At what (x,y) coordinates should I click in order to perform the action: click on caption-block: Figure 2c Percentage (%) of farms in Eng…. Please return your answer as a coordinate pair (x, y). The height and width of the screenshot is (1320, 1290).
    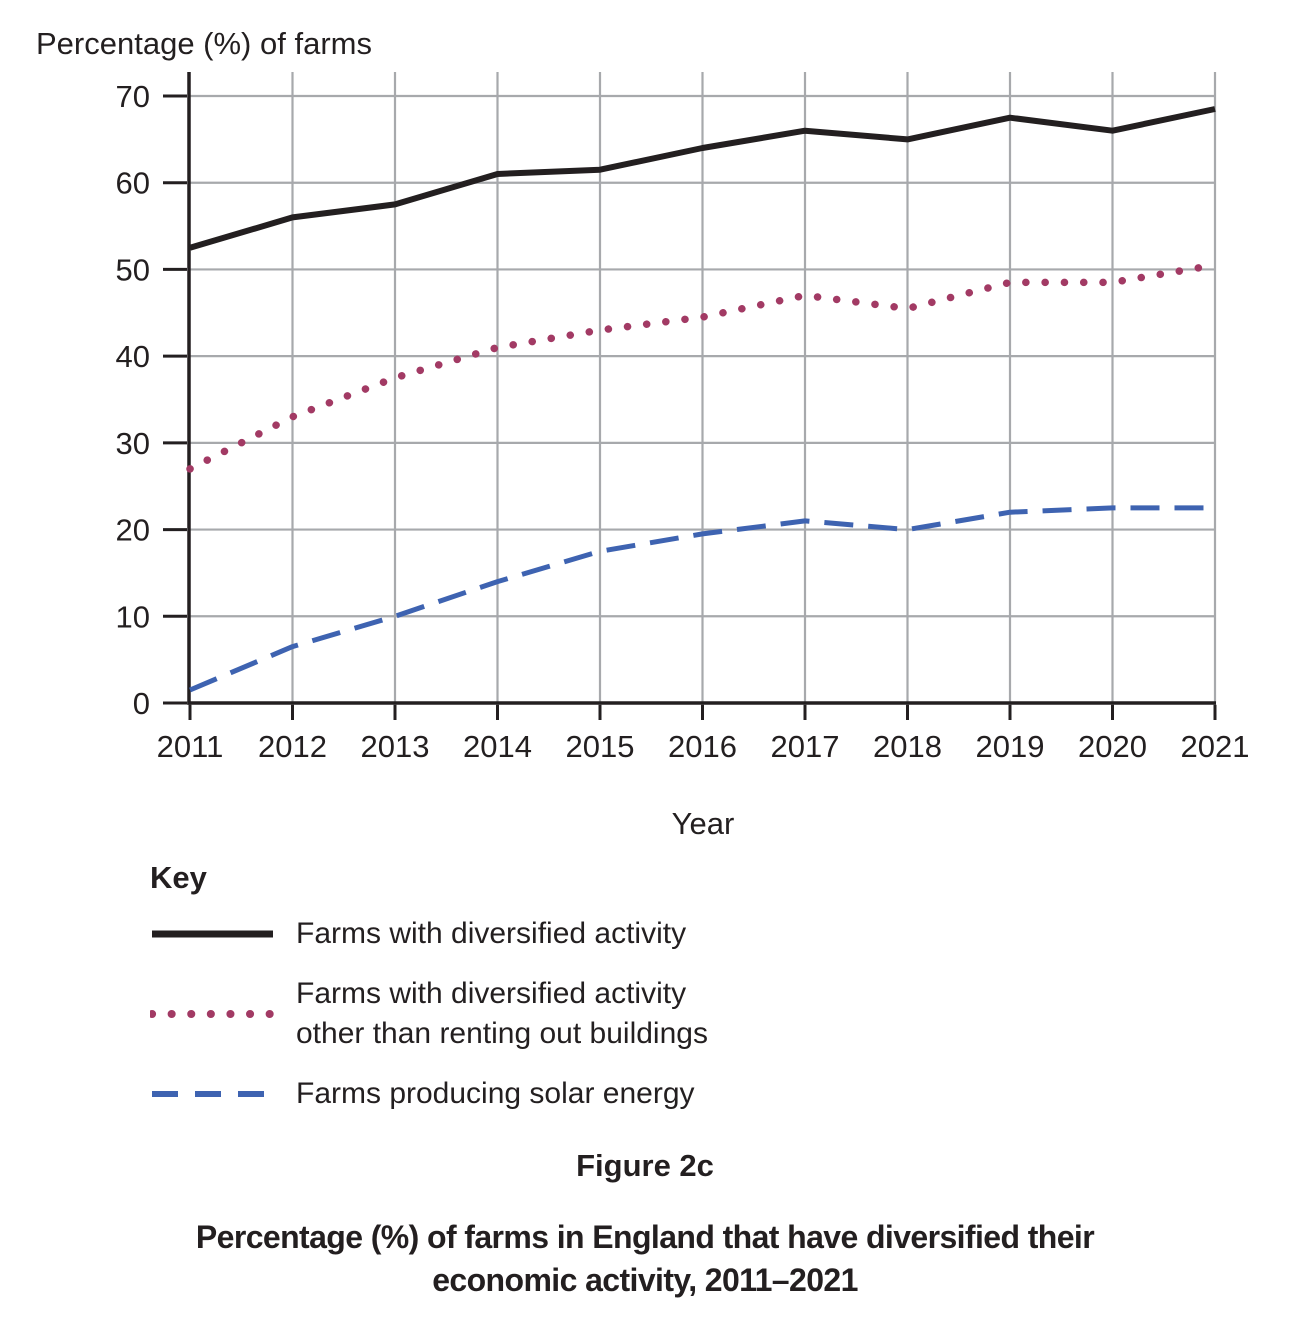
    Looking at the image, I should click on (645, 1225).